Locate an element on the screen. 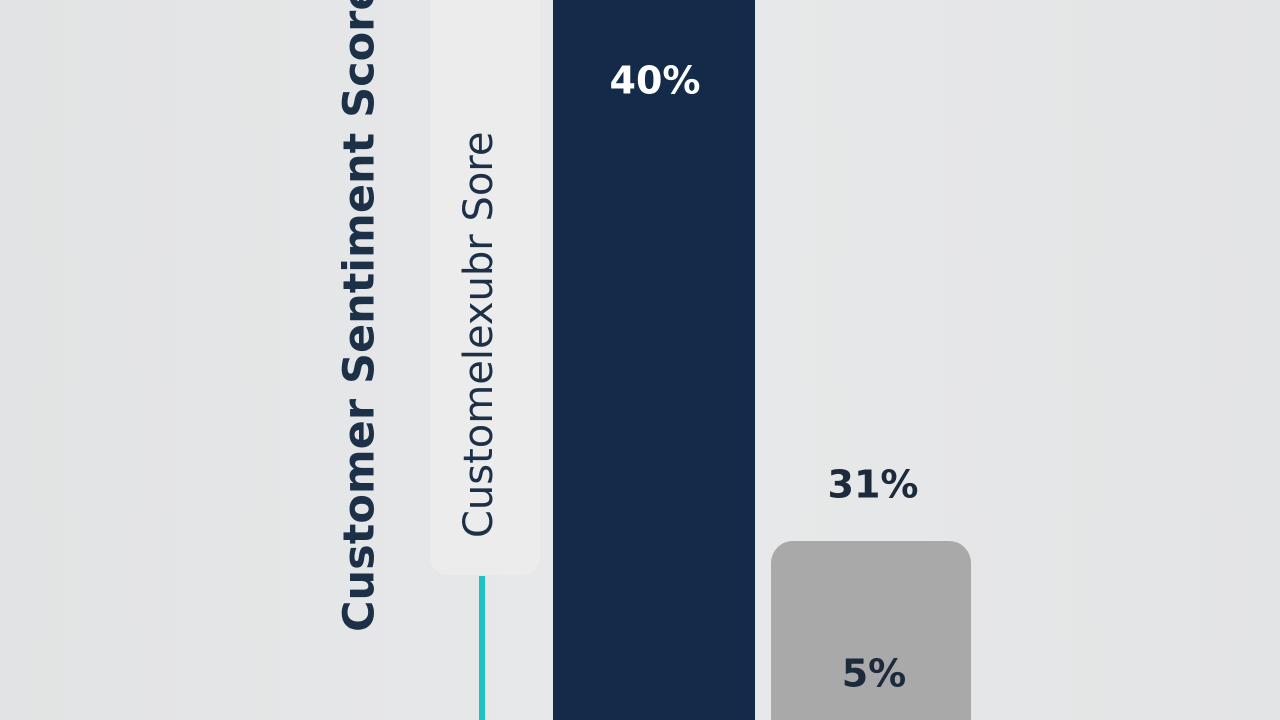  label-panel is located at coordinates (485, 287).